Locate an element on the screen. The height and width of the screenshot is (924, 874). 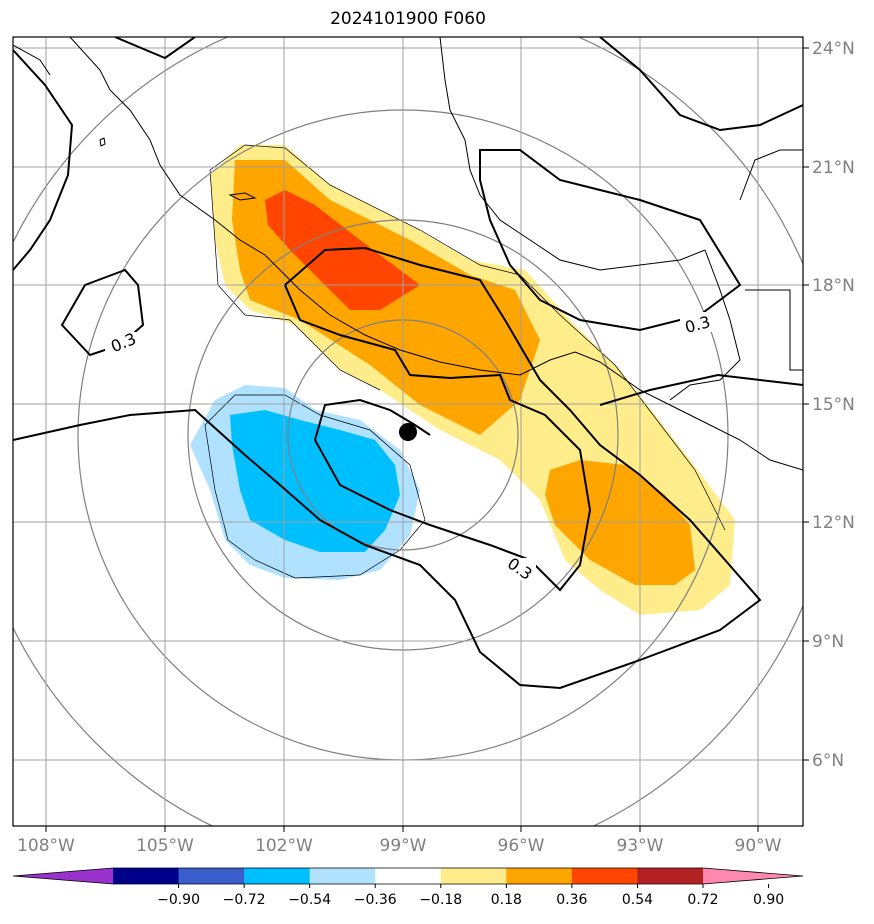
lat-label-12n: 12°N is located at coordinates (833, 523).